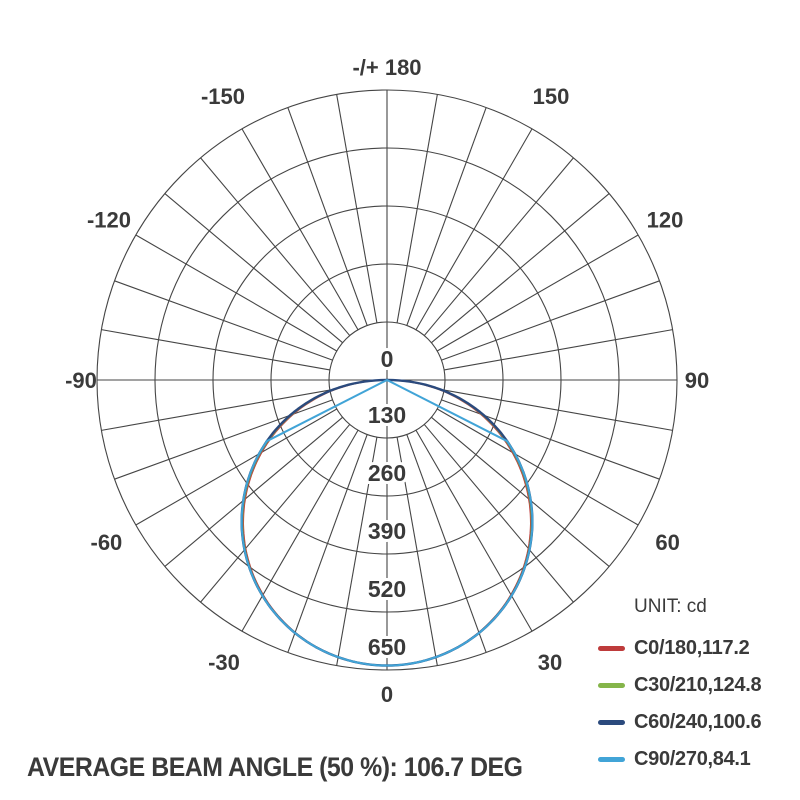  What do you see at coordinates (697, 380) in the screenshot?
I see `angle-label: 90` at bounding box center [697, 380].